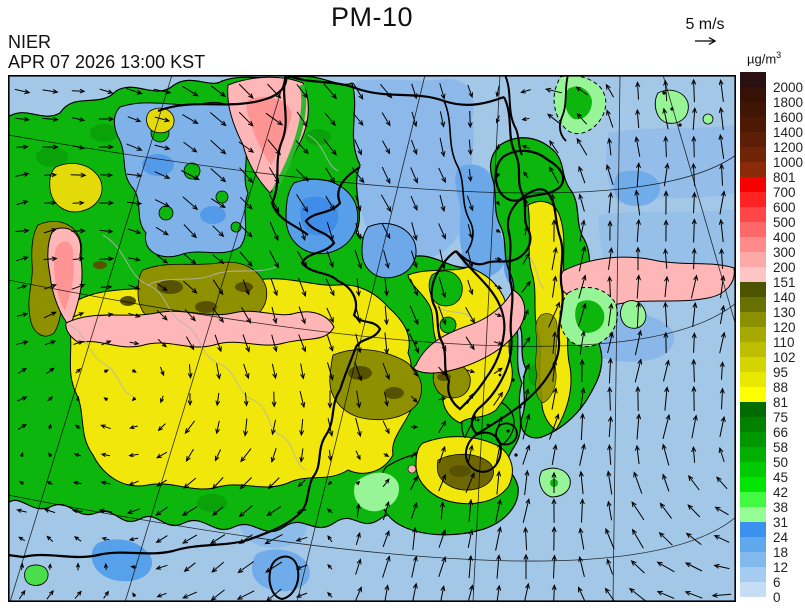 This screenshot has width=805, height=612. I want to click on legend-value: 42, so click(781, 492).